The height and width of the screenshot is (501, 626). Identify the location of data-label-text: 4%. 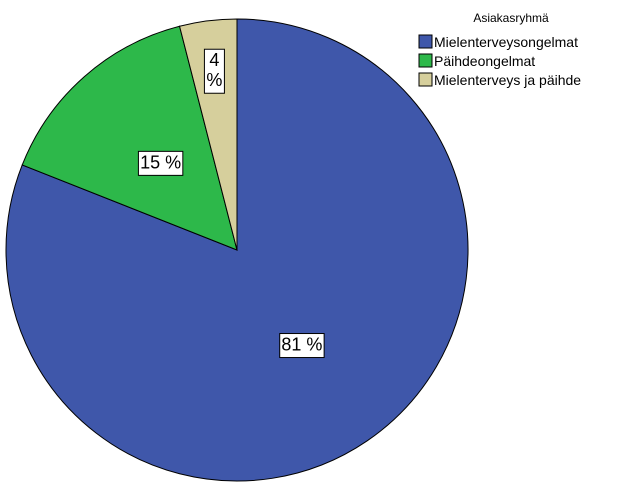
(214, 70).